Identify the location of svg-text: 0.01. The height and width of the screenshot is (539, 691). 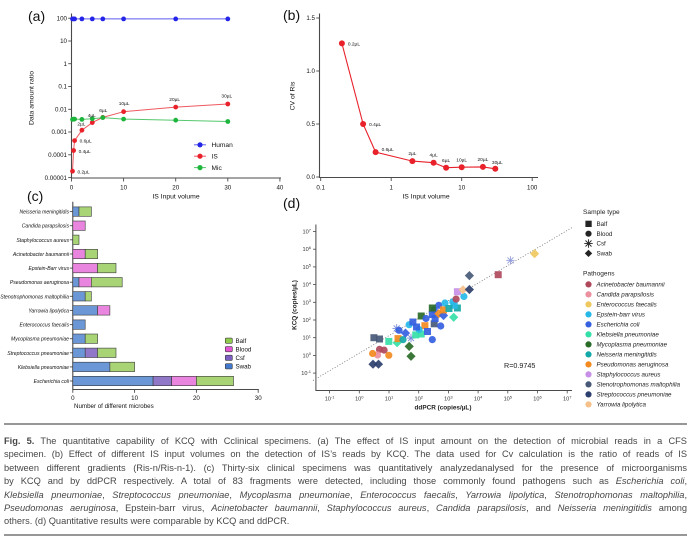
(61, 110).